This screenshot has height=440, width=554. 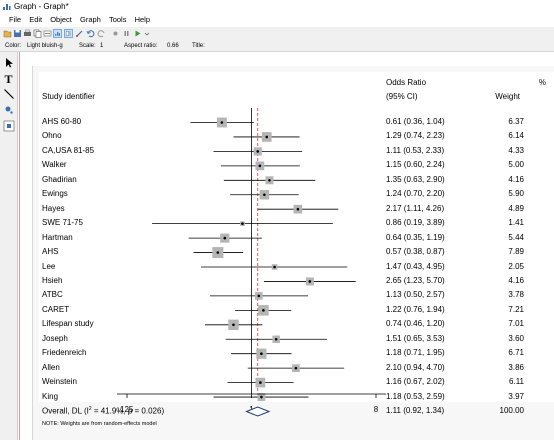 What do you see at coordinates (516, 396) in the screenshot?
I see `study-weight: 3.97` at bounding box center [516, 396].